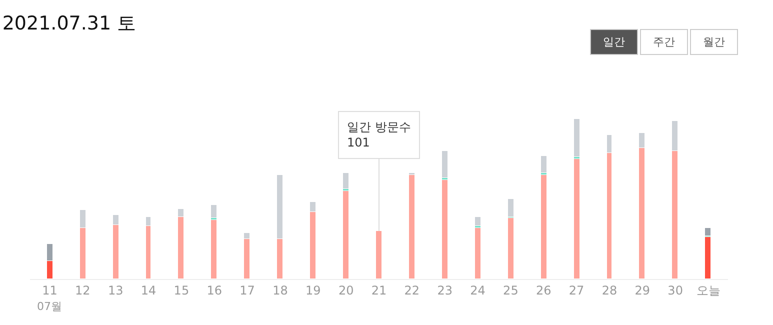 Image resolution: width=773 pixels, height=325 pixels. I want to click on text: 주간, so click(664, 42).